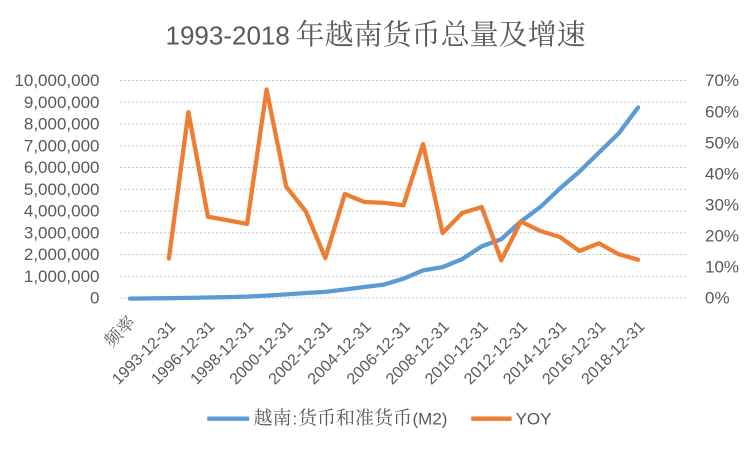 The height and width of the screenshot is (455, 750). What do you see at coordinates (430, 418) in the screenshot?
I see `svg-text: (M2)` at bounding box center [430, 418].